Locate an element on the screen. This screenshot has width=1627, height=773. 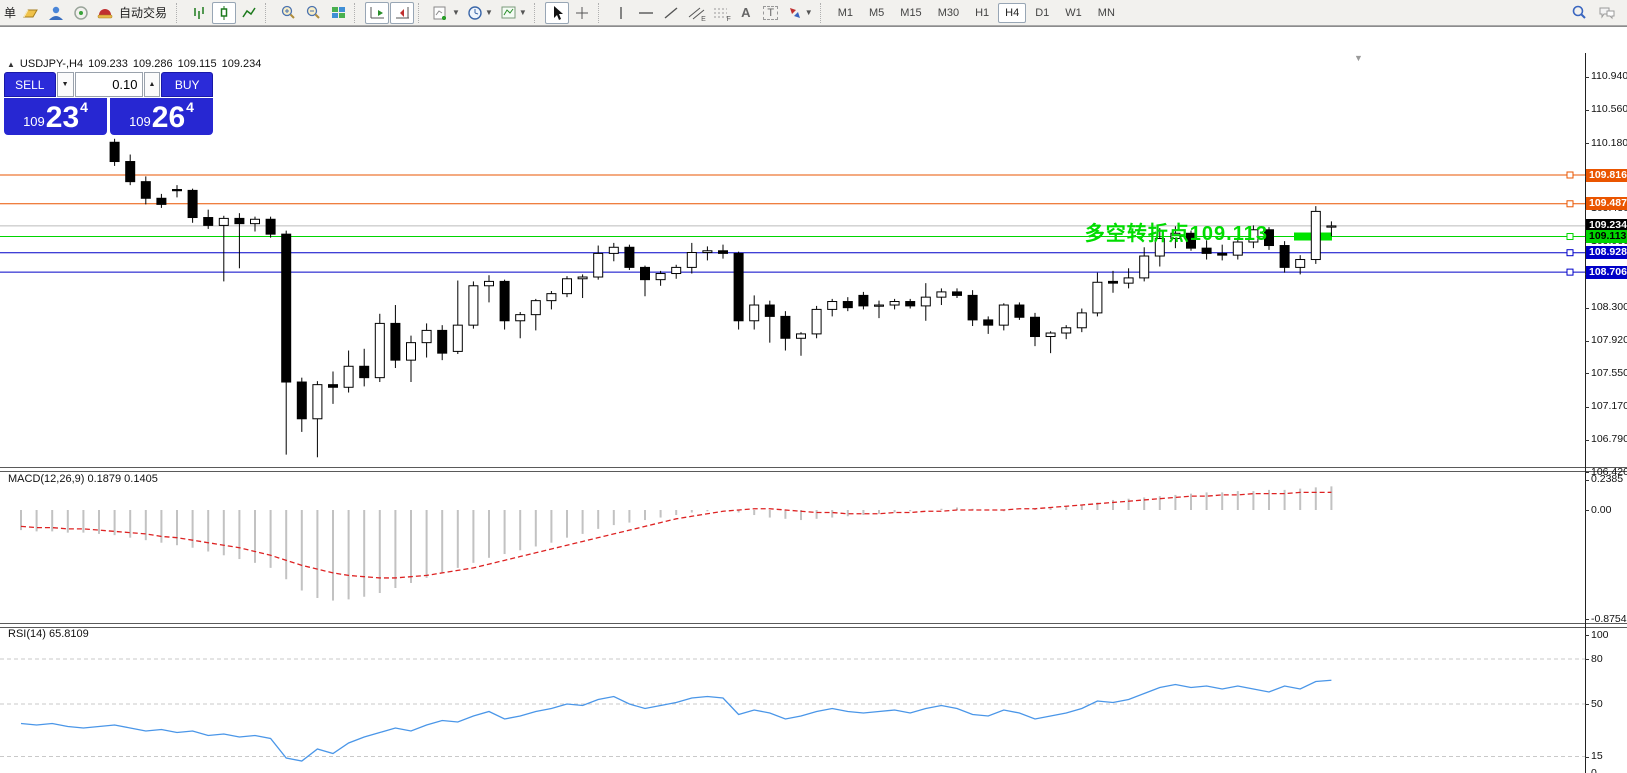
fibonacci-icon: F is located at coordinates (721, 13).